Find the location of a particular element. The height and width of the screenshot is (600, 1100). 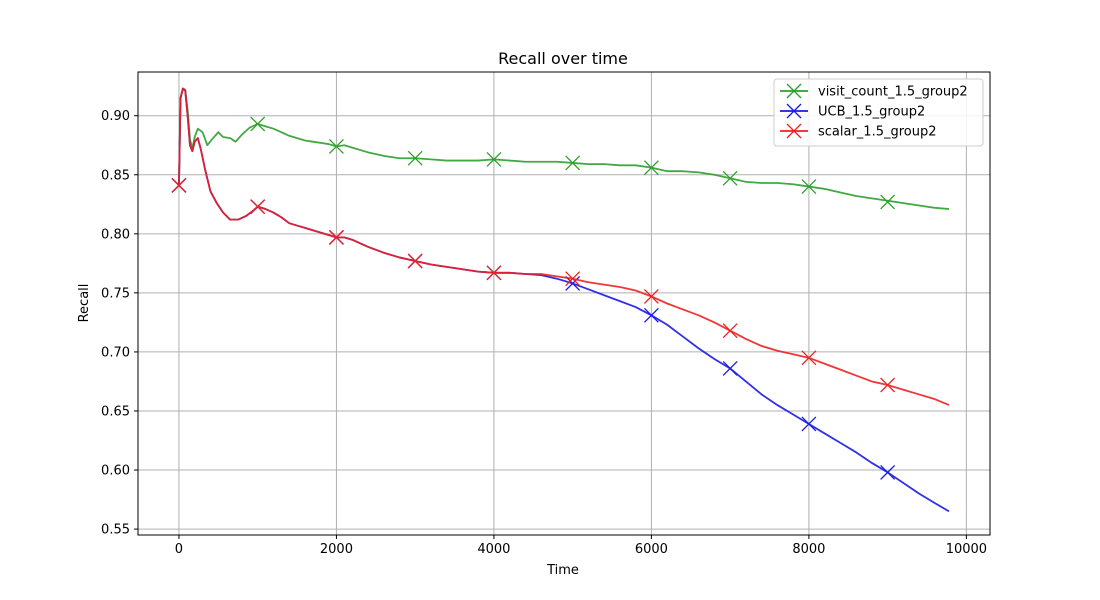

chart-title: Recall over time is located at coordinates (563, 58).